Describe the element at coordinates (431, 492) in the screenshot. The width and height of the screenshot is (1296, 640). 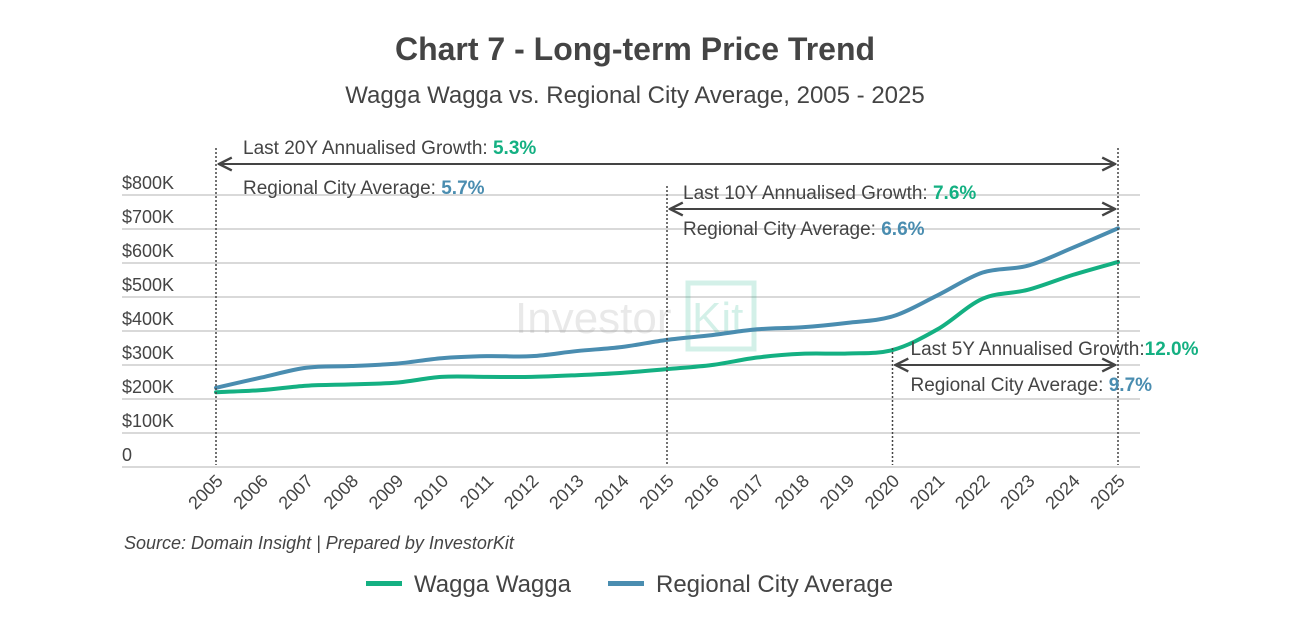
I see `x-tick-label: 2010` at that location.